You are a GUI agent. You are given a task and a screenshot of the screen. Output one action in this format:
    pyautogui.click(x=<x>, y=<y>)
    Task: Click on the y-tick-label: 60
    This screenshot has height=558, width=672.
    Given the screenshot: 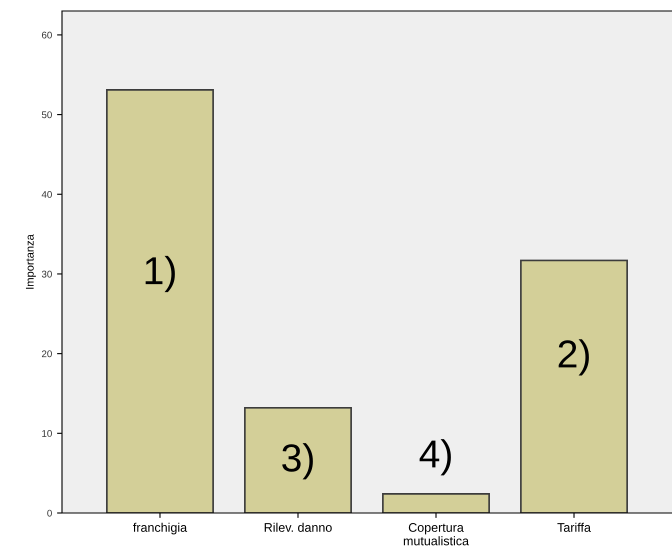 What is the action you would take?
    pyautogui.click(x=47, y=35)
    